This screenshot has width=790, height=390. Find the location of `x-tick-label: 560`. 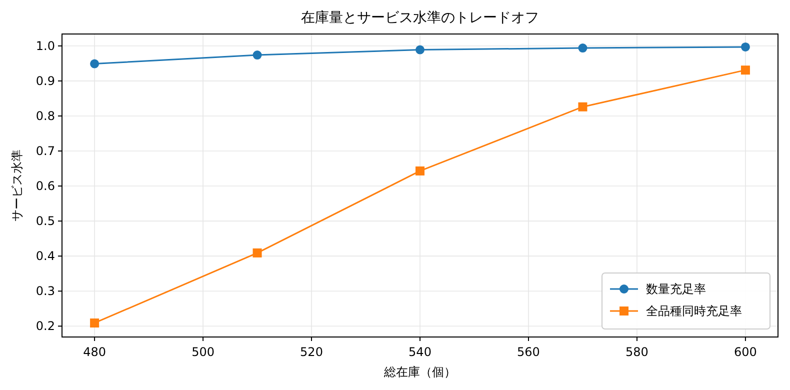

x-tick-label: 560 is located at coordinates (528, 352).